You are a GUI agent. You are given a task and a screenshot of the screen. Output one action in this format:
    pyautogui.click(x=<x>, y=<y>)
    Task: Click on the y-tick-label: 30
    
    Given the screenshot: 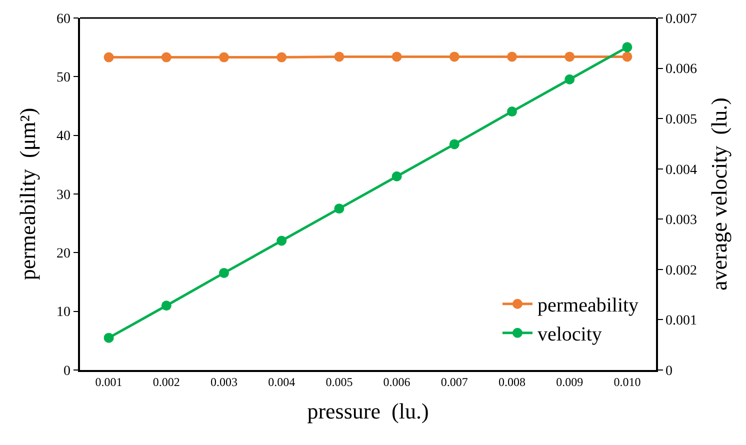 What is the action you would take?
    pyautogui.click(x=63, y=195)
    